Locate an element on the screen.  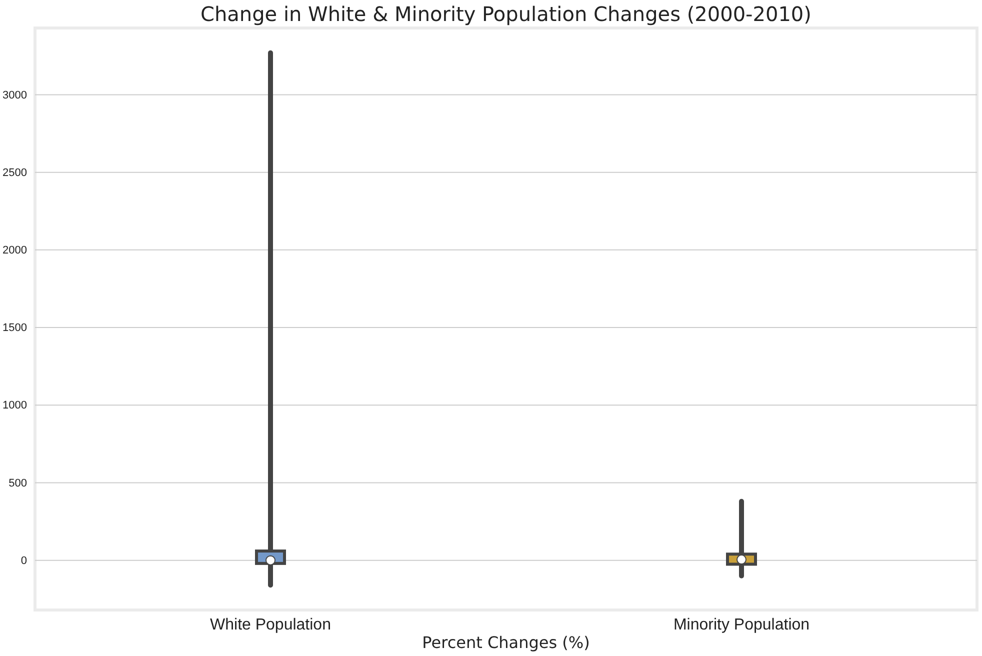
y-tick-label: 2000 is located at coordinates (14, 250).